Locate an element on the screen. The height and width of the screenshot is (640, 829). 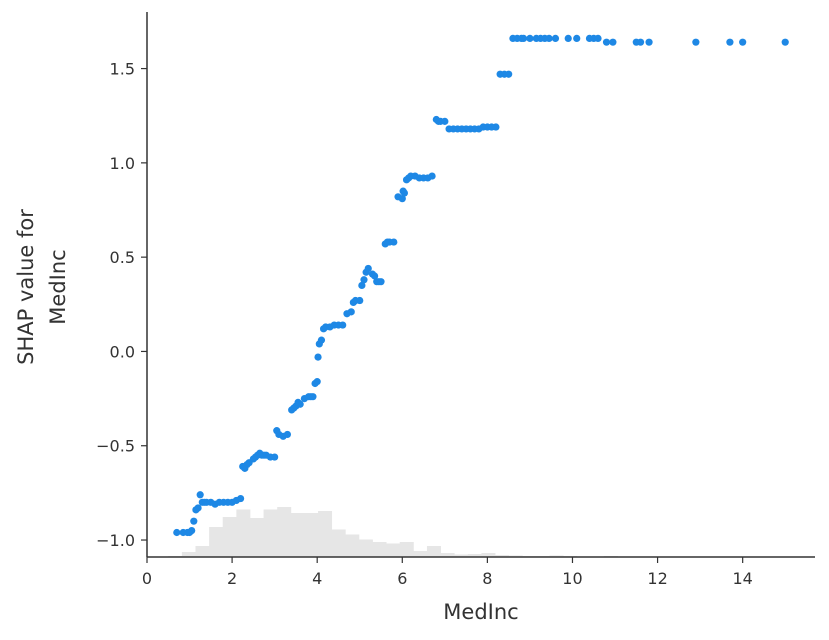
x-axis-ticks: 0 2 4 6 8 10 12 14 is located at coordinates (447, 572).